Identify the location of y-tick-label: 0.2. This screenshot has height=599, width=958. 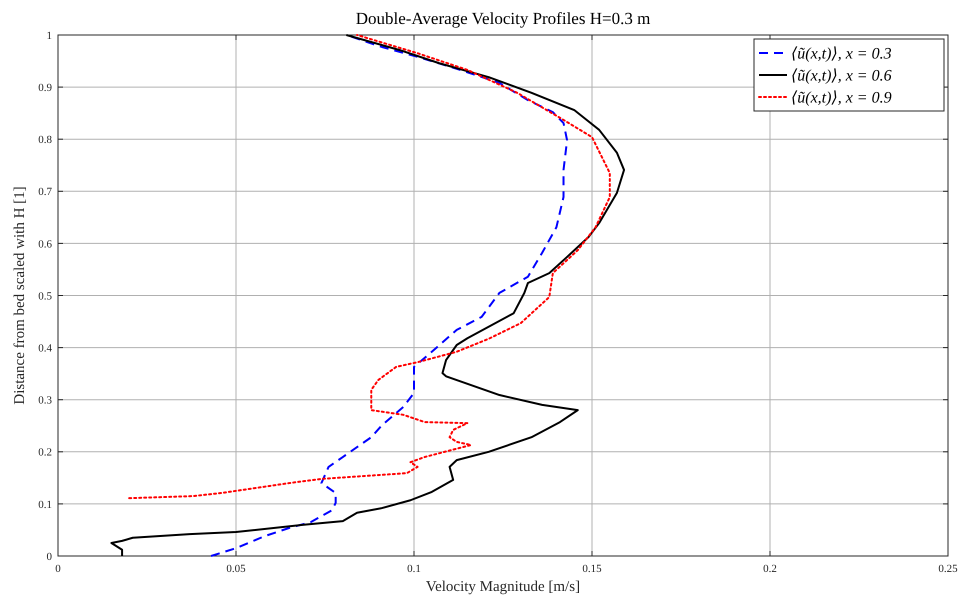
(45, 452).